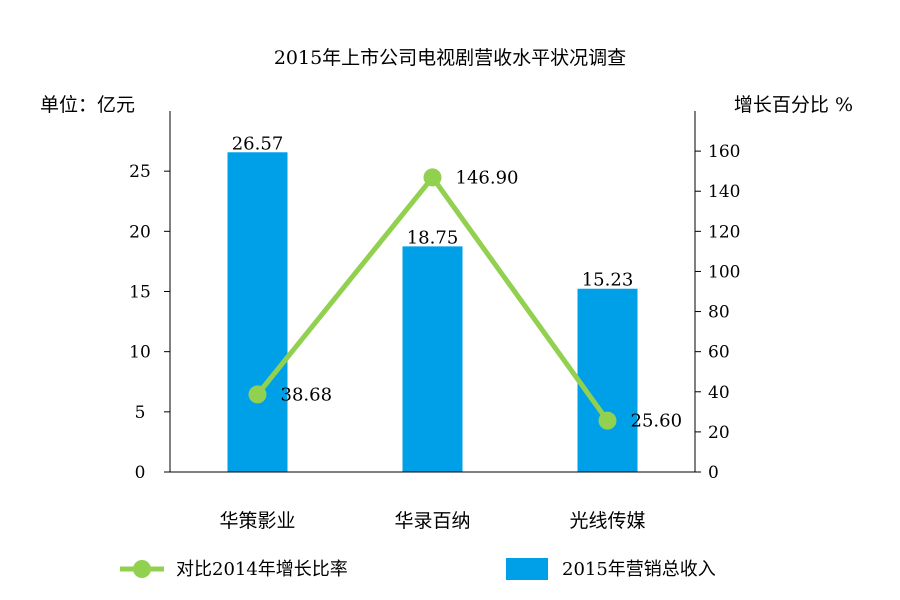 The width and height of the screenshot is (900, 600). I want to click on right-tick-label: 100, so click(724, 272).